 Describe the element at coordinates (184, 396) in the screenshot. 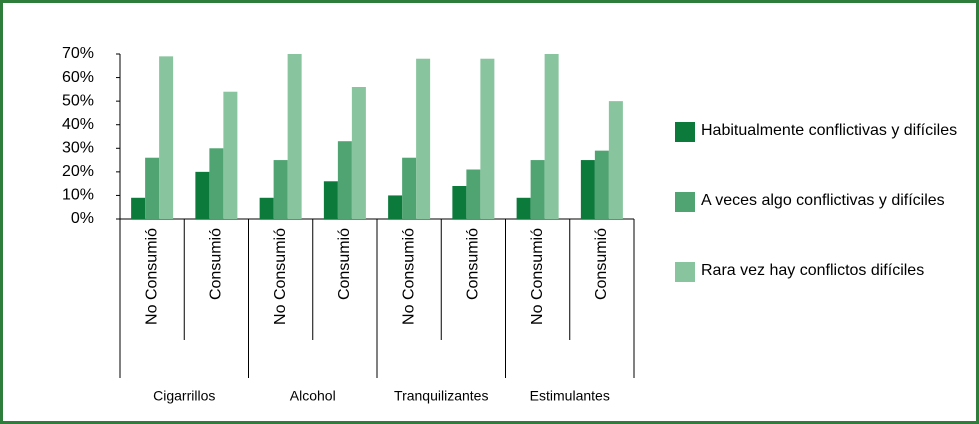

I see `group-label: Cigarrillos` at that location.